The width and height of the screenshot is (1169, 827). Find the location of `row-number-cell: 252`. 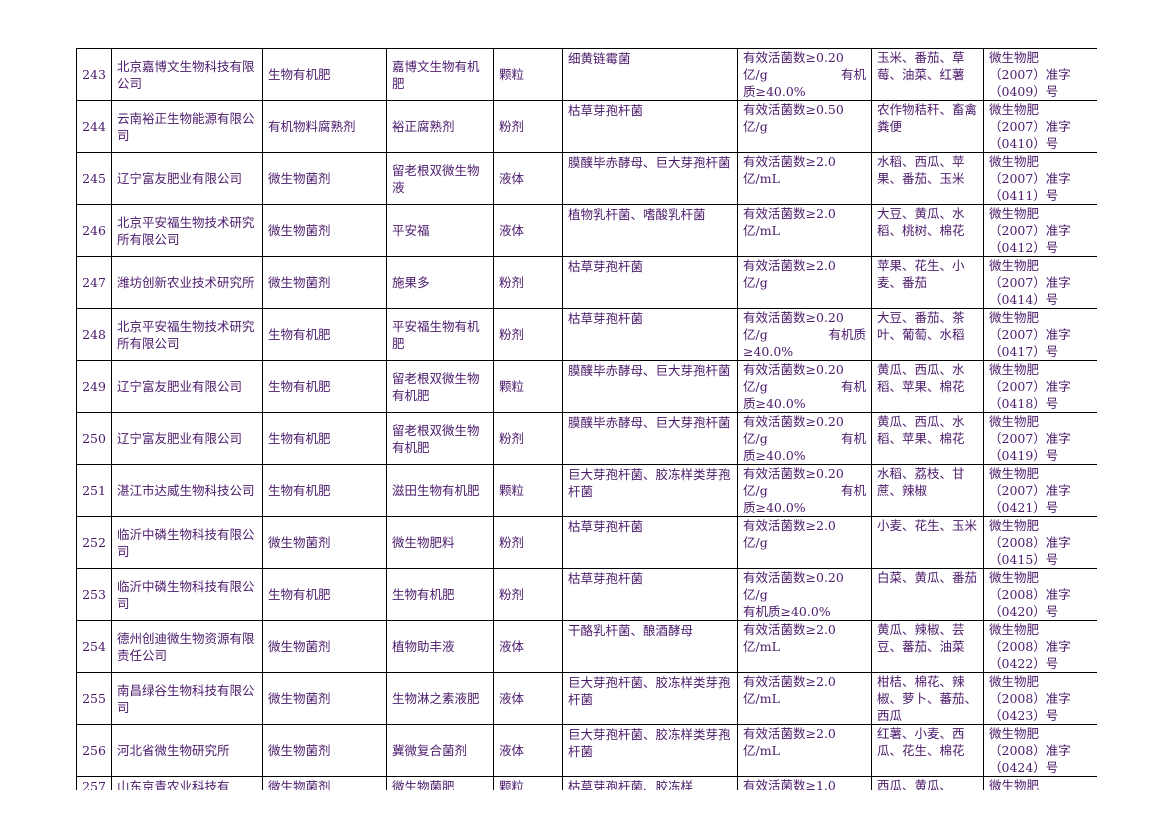

row-number-cell: 252 is located at coordinates (94, 542).